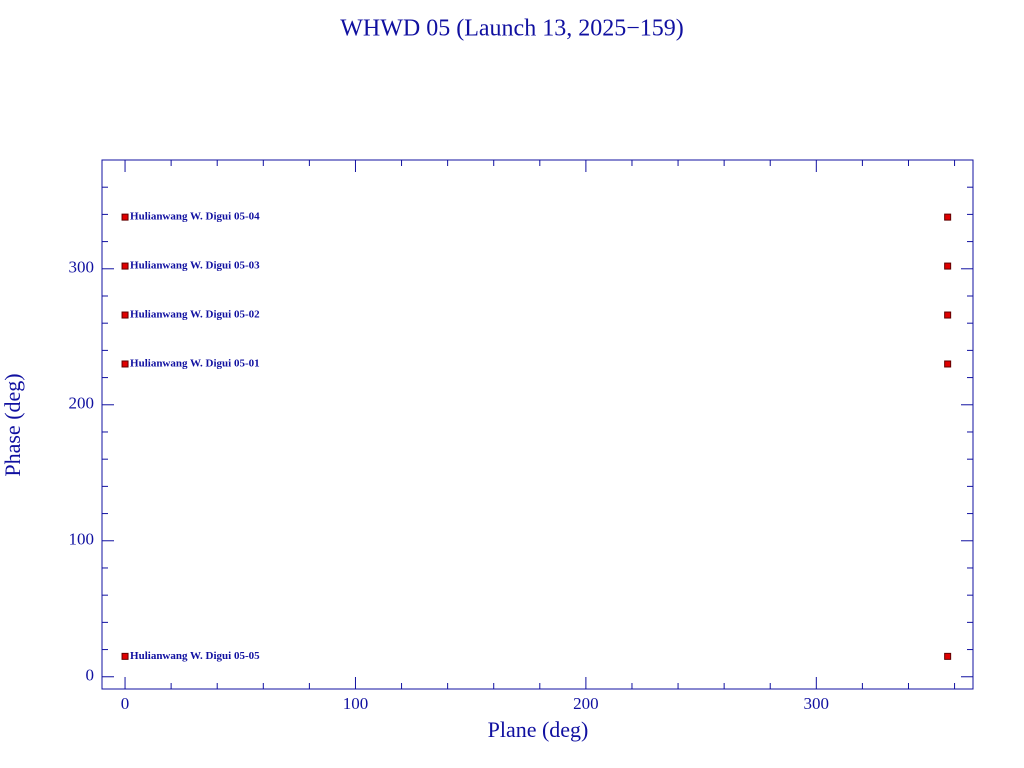 The image size is (1024, 768). I want to click on y-axis-label: Phase (deg), so click(12, 424).